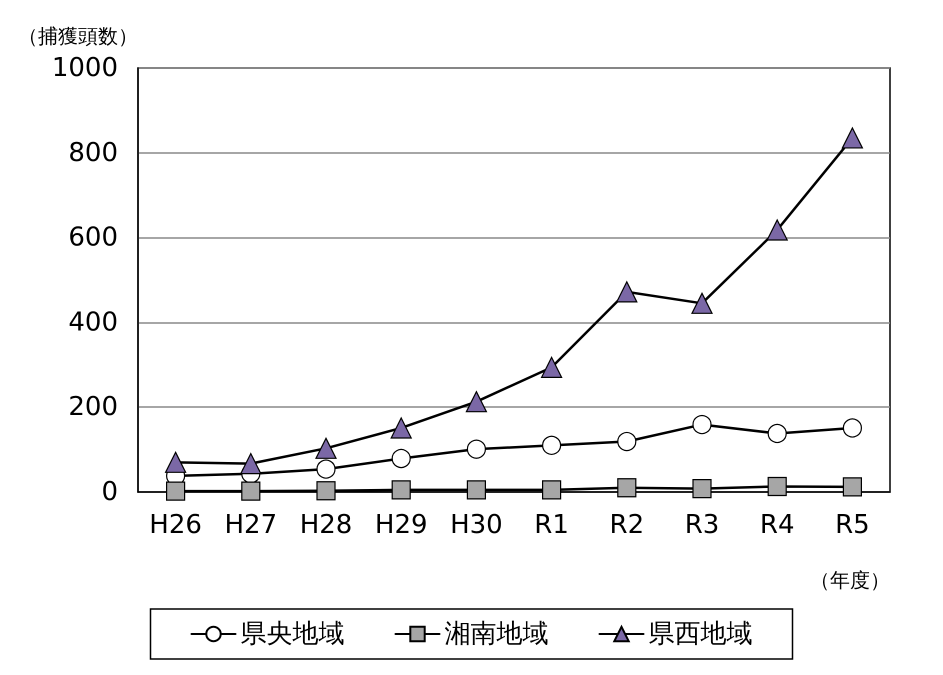 Image resolution: width=943 pixels, height=675 pixels. What do you see at coordinates (93, 237) in the screenshot?
I see `y-tick-label: 600` at bounding box center [93, 237].